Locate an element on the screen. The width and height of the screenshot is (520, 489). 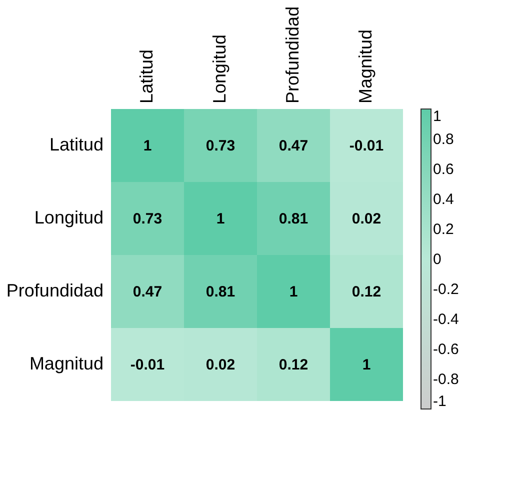
color-bar-label: 0.6 is located at coordinates (443, 169).